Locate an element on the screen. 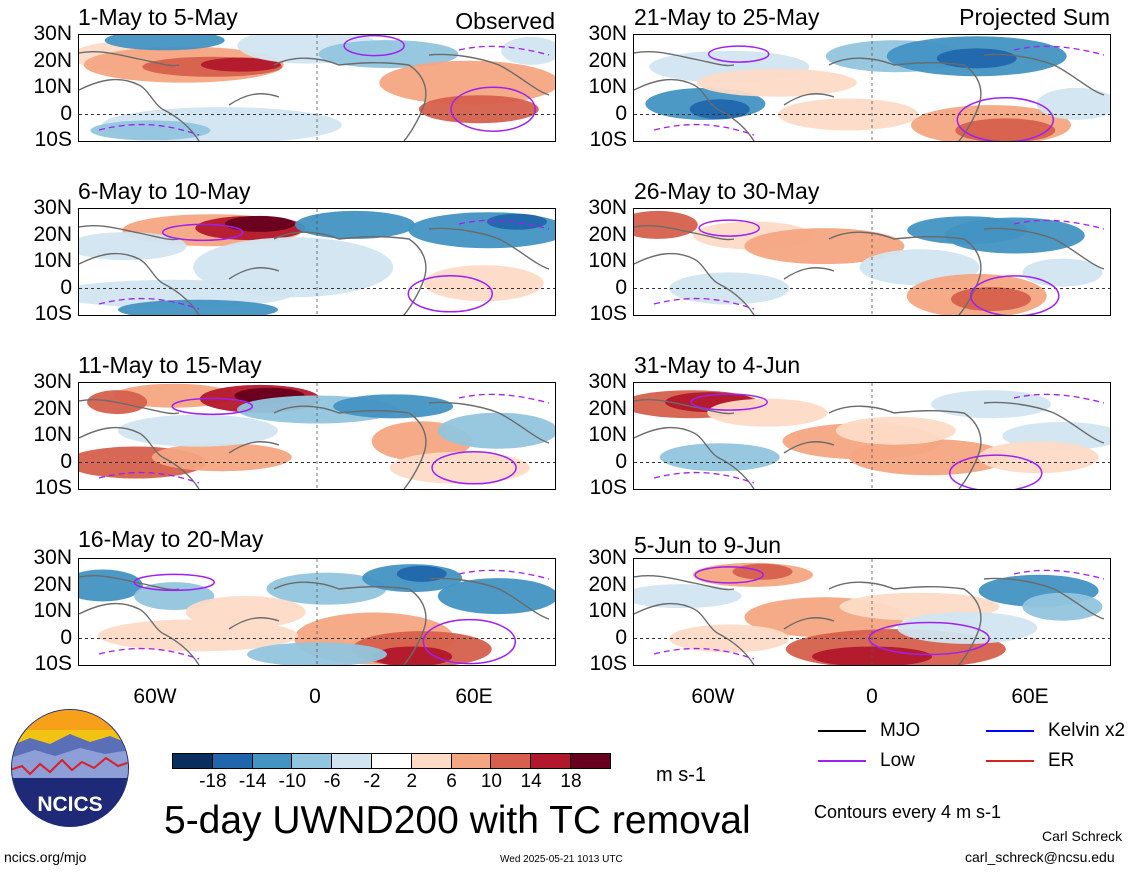  lon-label: 60E is located at coordinates (1030, 696).